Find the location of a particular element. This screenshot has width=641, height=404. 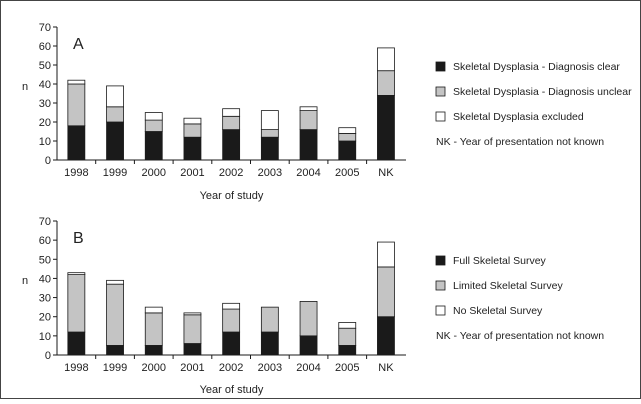

legend-entry: Limited Skeletal Survey is located at coordinates (508, 286).